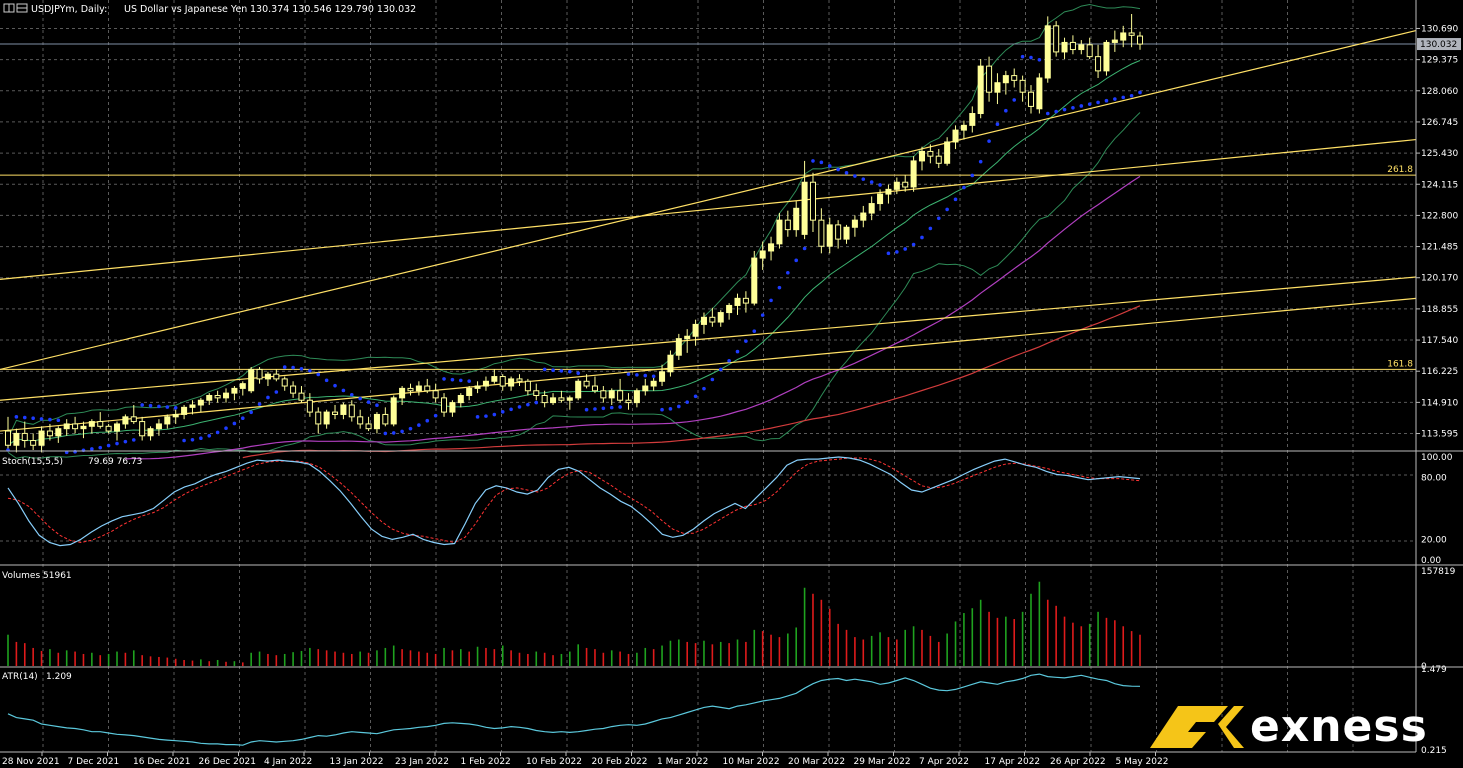 Image resolution: width=1463 pixels, height=768 pixels. I want to click on y-tick-label: 120.170, so click(1439, 279).